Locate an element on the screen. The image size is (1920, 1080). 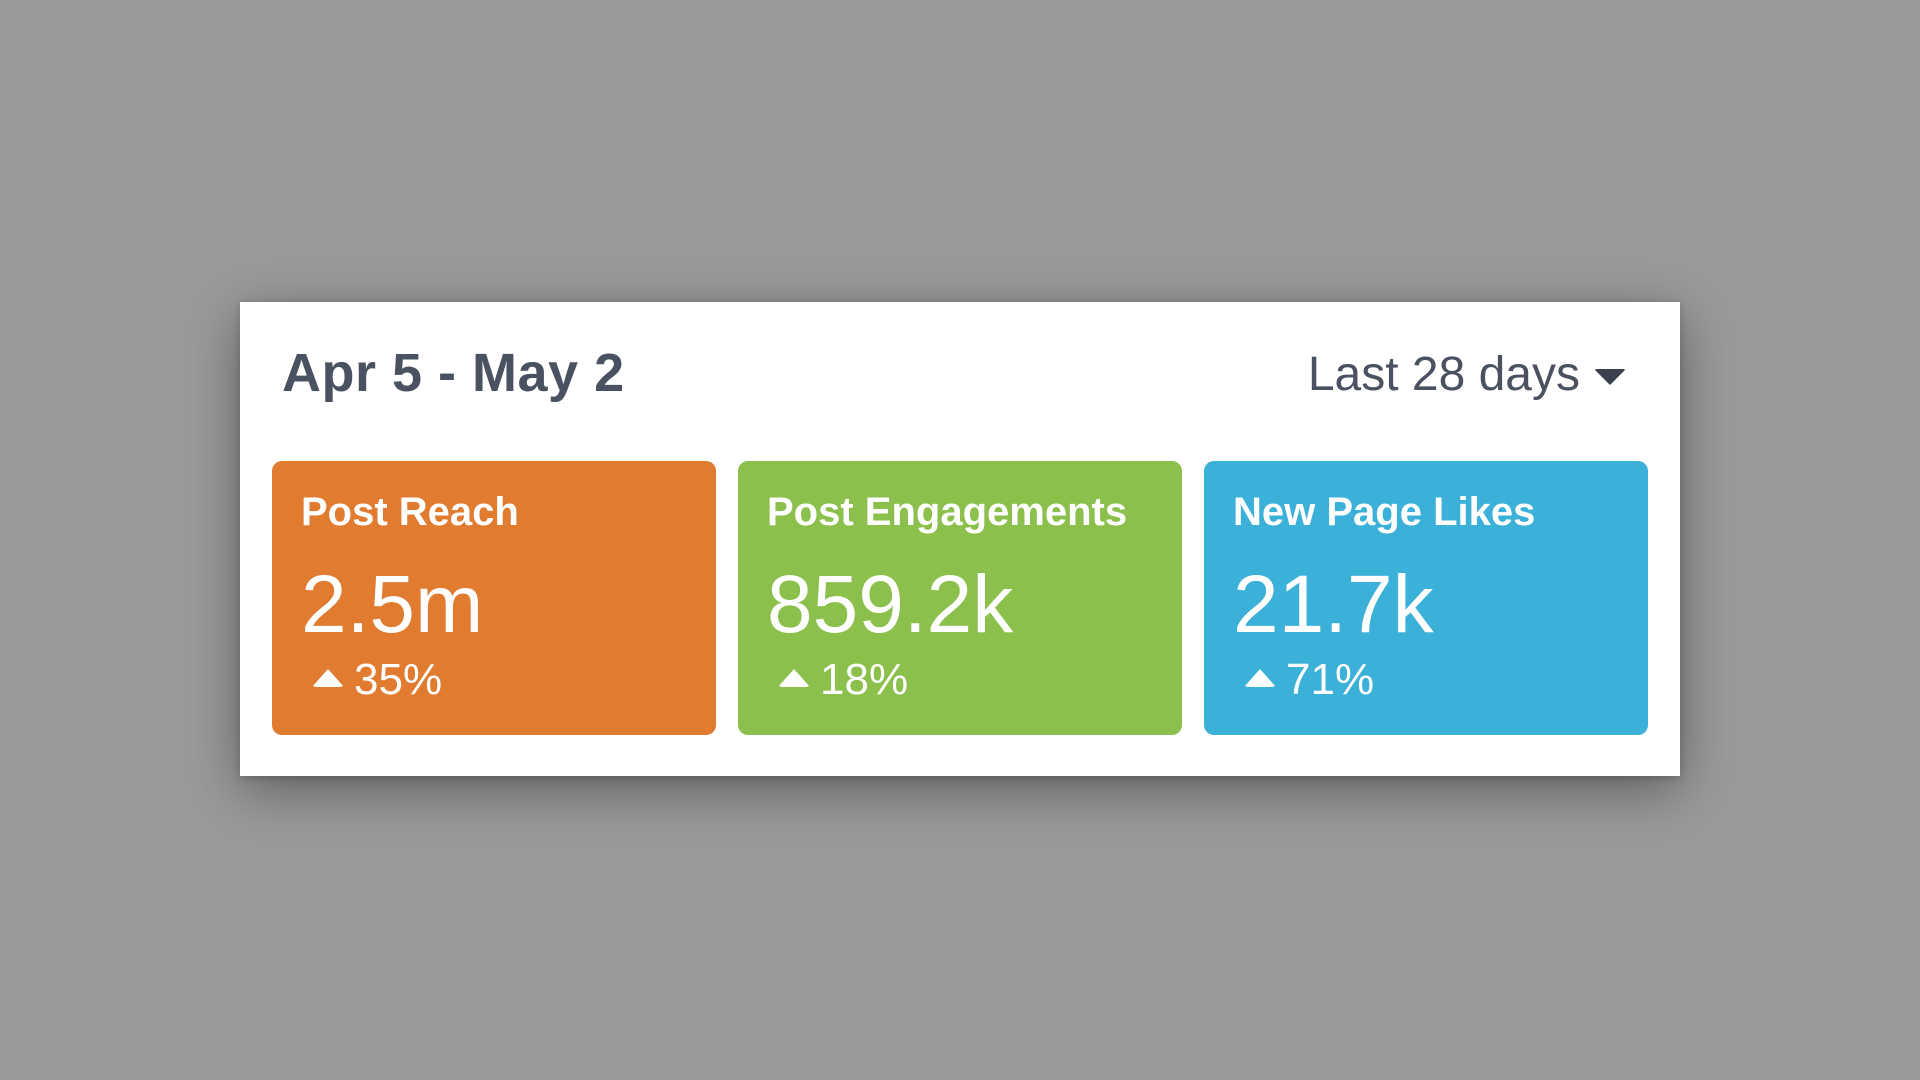
metric-change: 71% is located at coordinates (1309, 680).